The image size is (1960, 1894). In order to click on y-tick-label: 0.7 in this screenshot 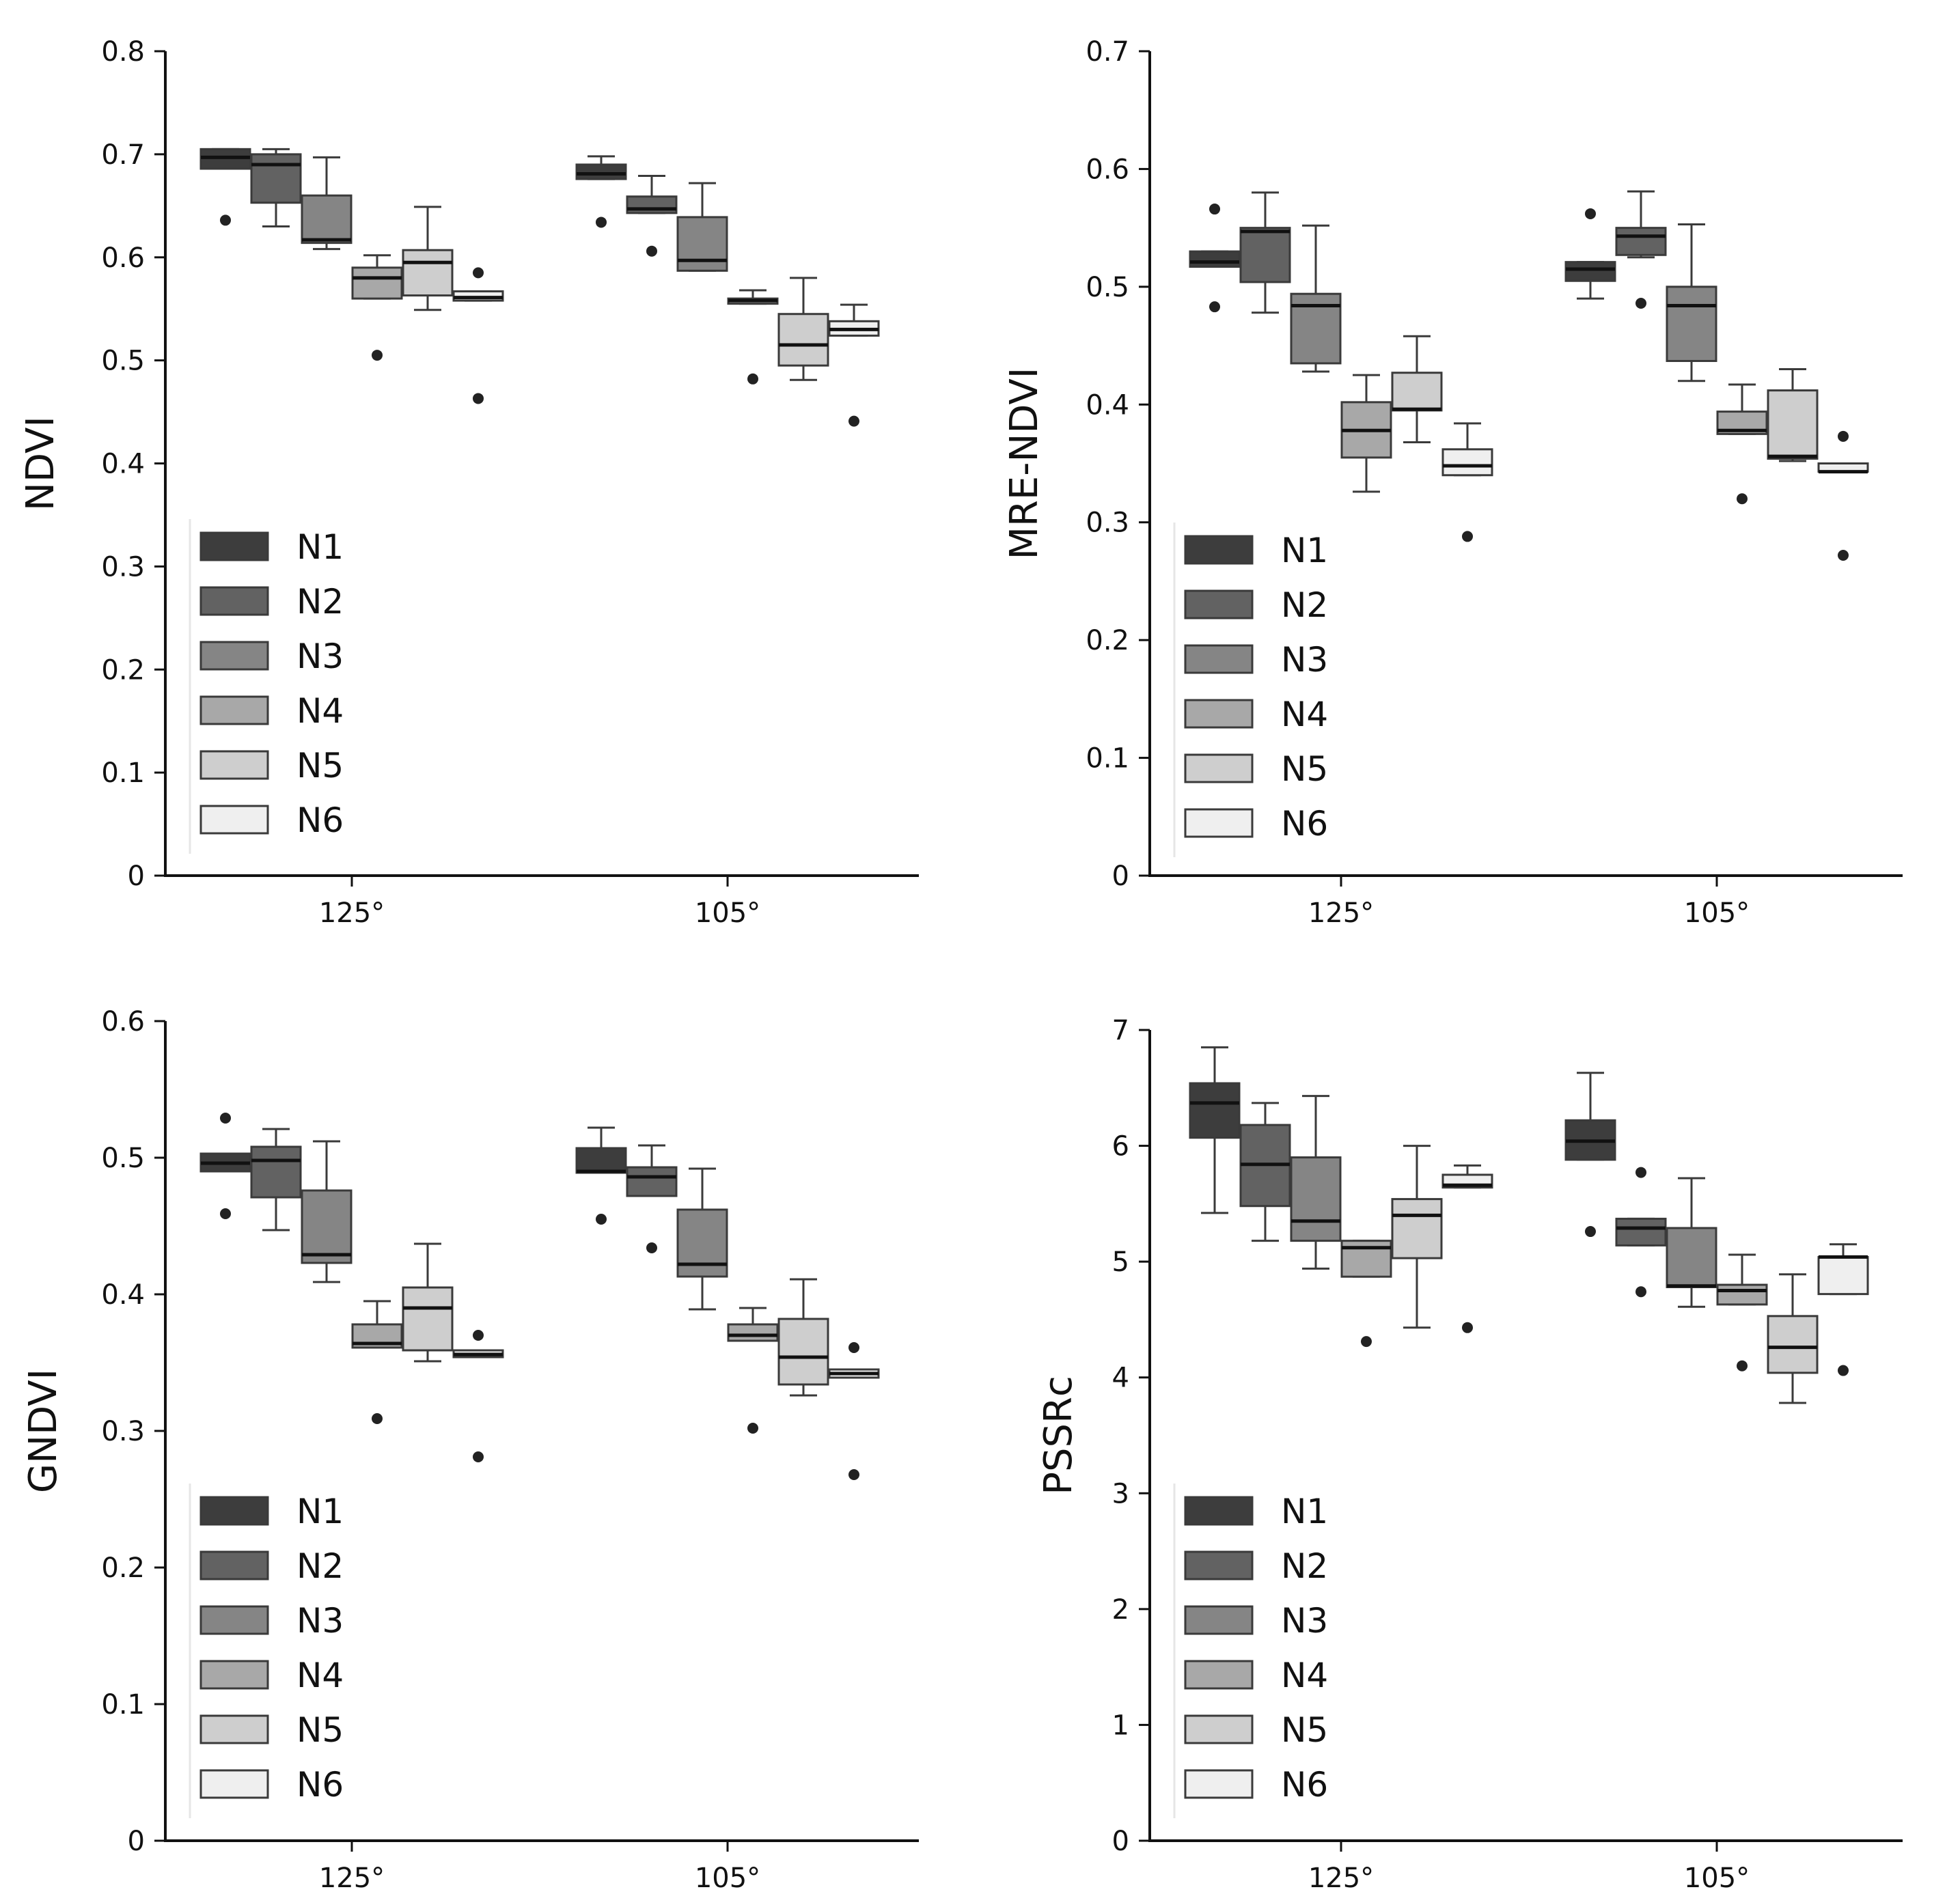, I will do `click(123, 155)`.